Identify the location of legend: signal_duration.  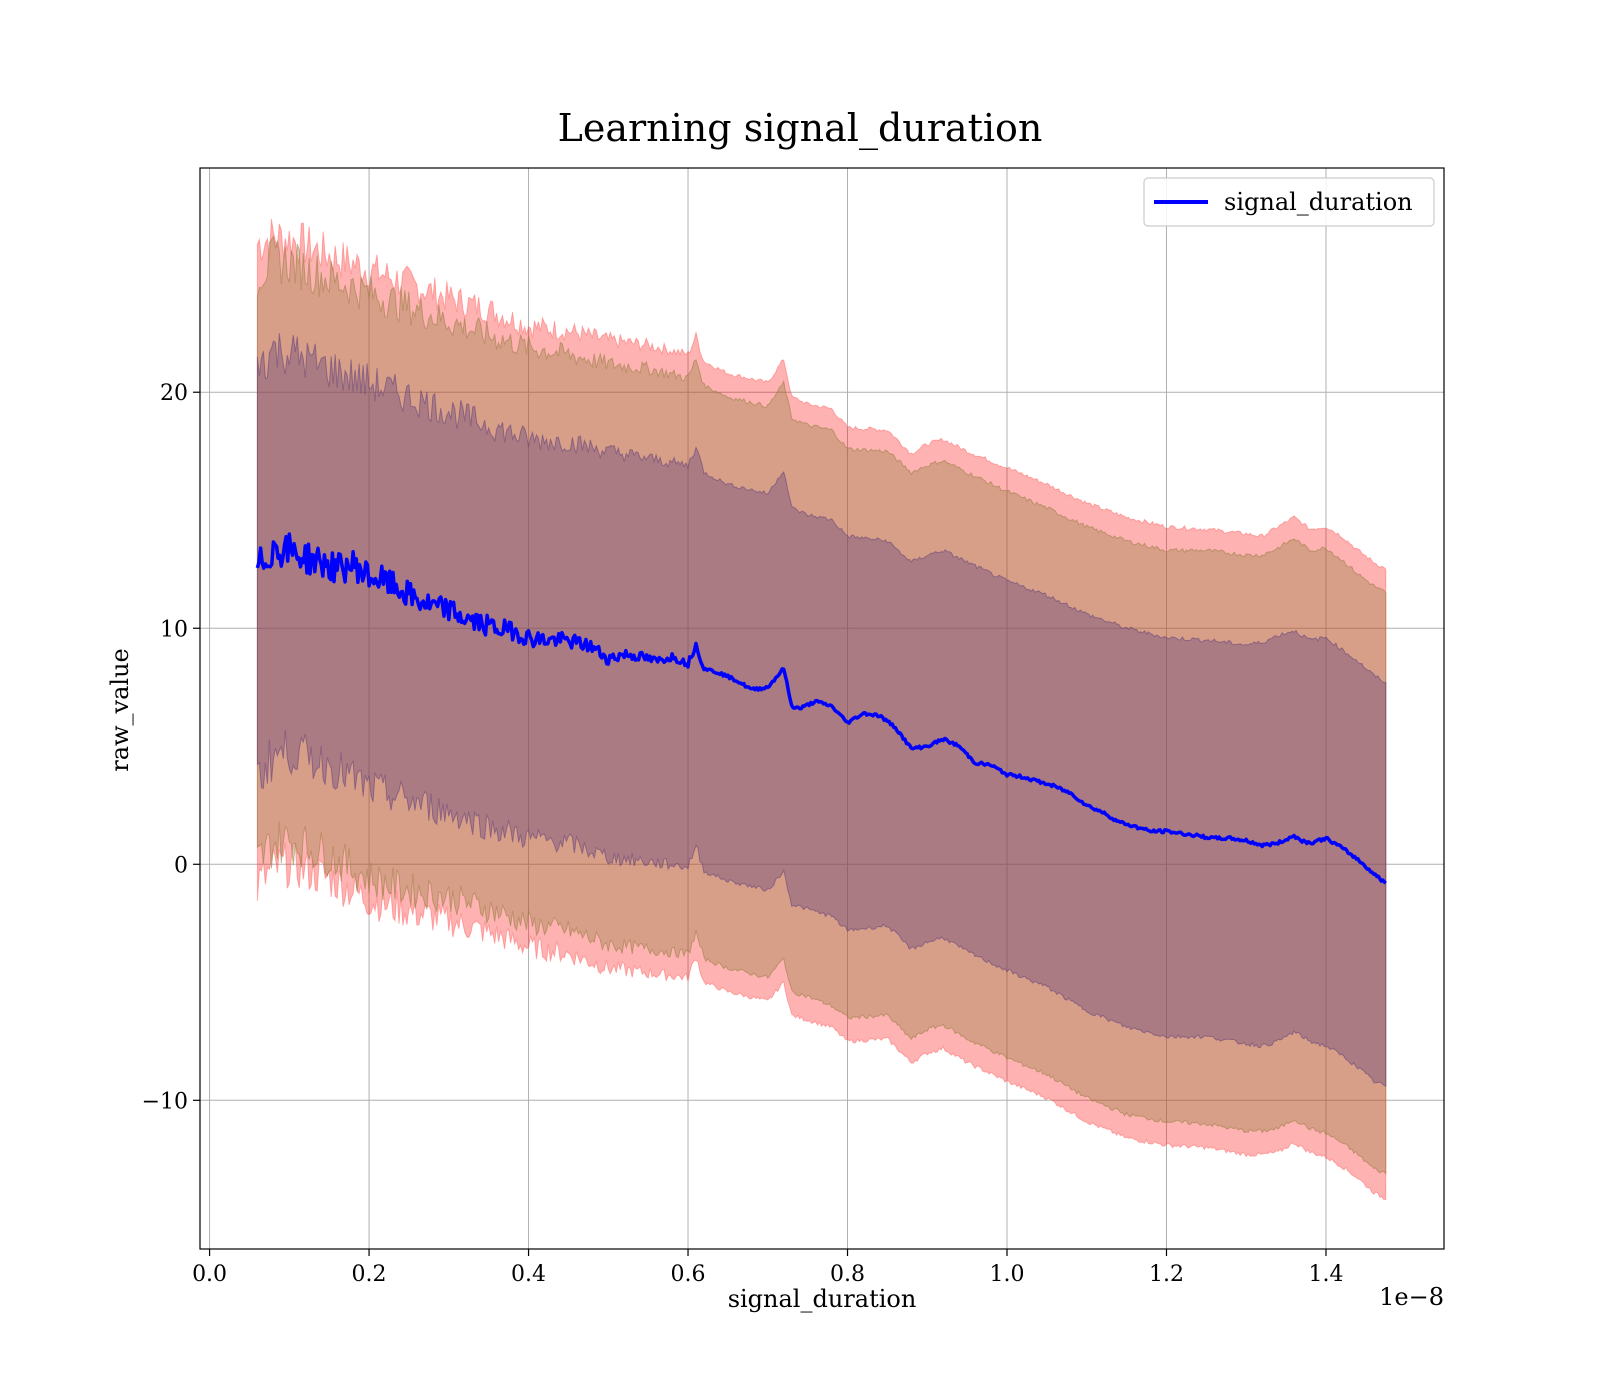
(1289, 202).